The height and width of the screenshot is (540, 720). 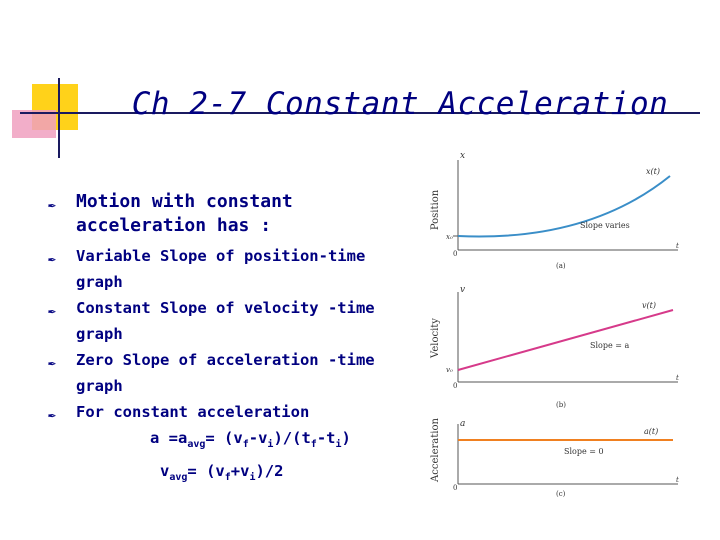 What do you see at coordinates (221, 269) in the screenshot?
I see `bullet-text: Variable Slope of position-time graph` at bounding box center [221, 269].